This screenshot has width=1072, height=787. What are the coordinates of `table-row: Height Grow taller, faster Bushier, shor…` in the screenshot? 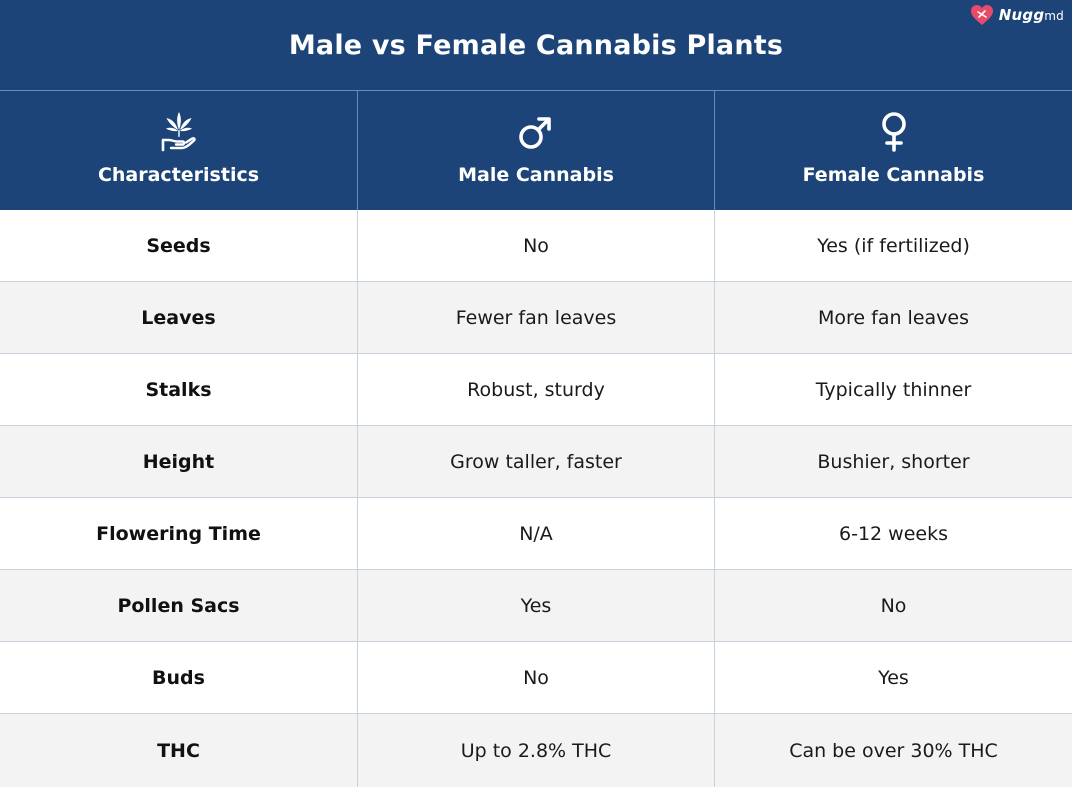 It's located at (536, 462).